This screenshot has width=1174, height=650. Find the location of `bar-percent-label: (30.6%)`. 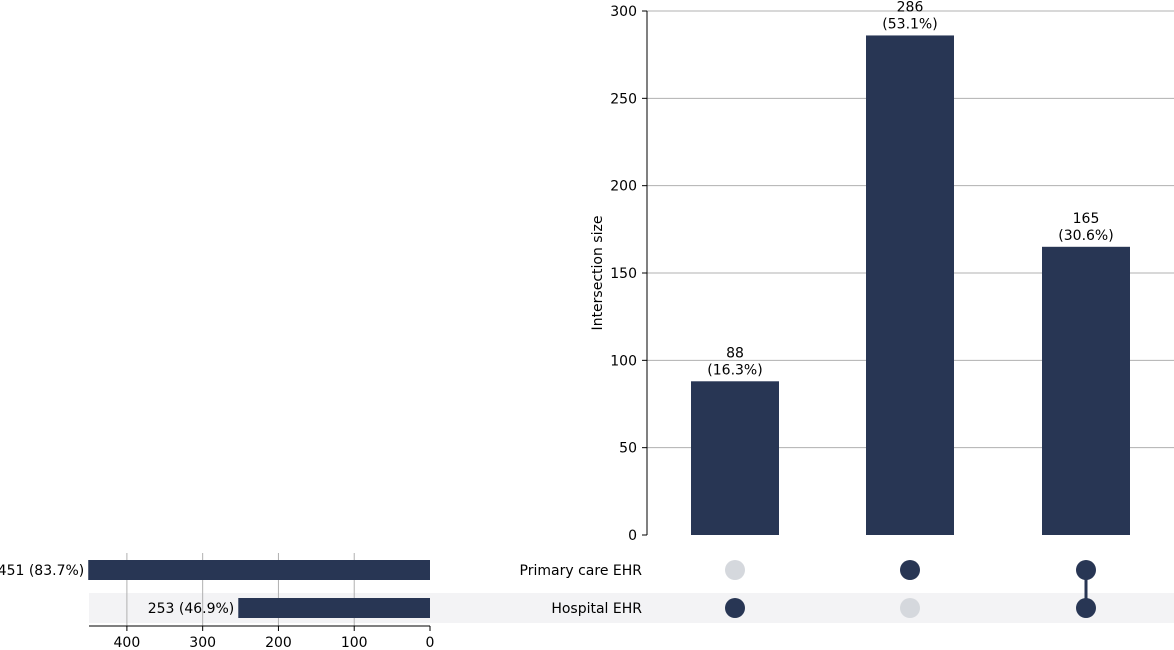

bar-percent-label: (30.6%) is located at coordinates (1085, 236).